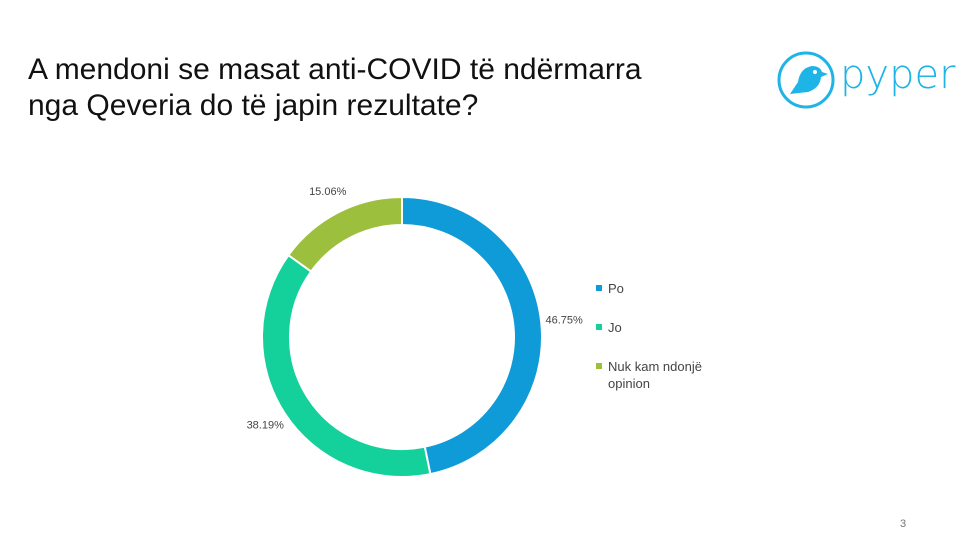  I want to click on data-label: 15.06%, so click(328, 192).